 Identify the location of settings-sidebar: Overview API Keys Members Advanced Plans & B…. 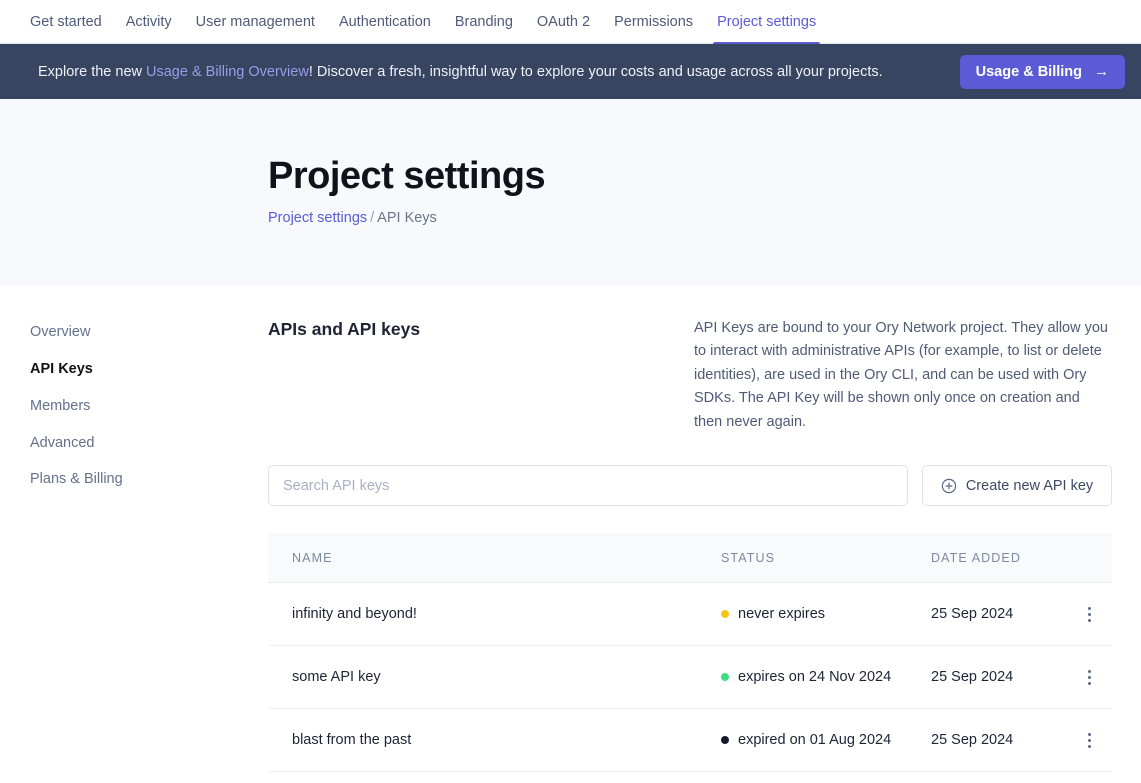
(134, 544).